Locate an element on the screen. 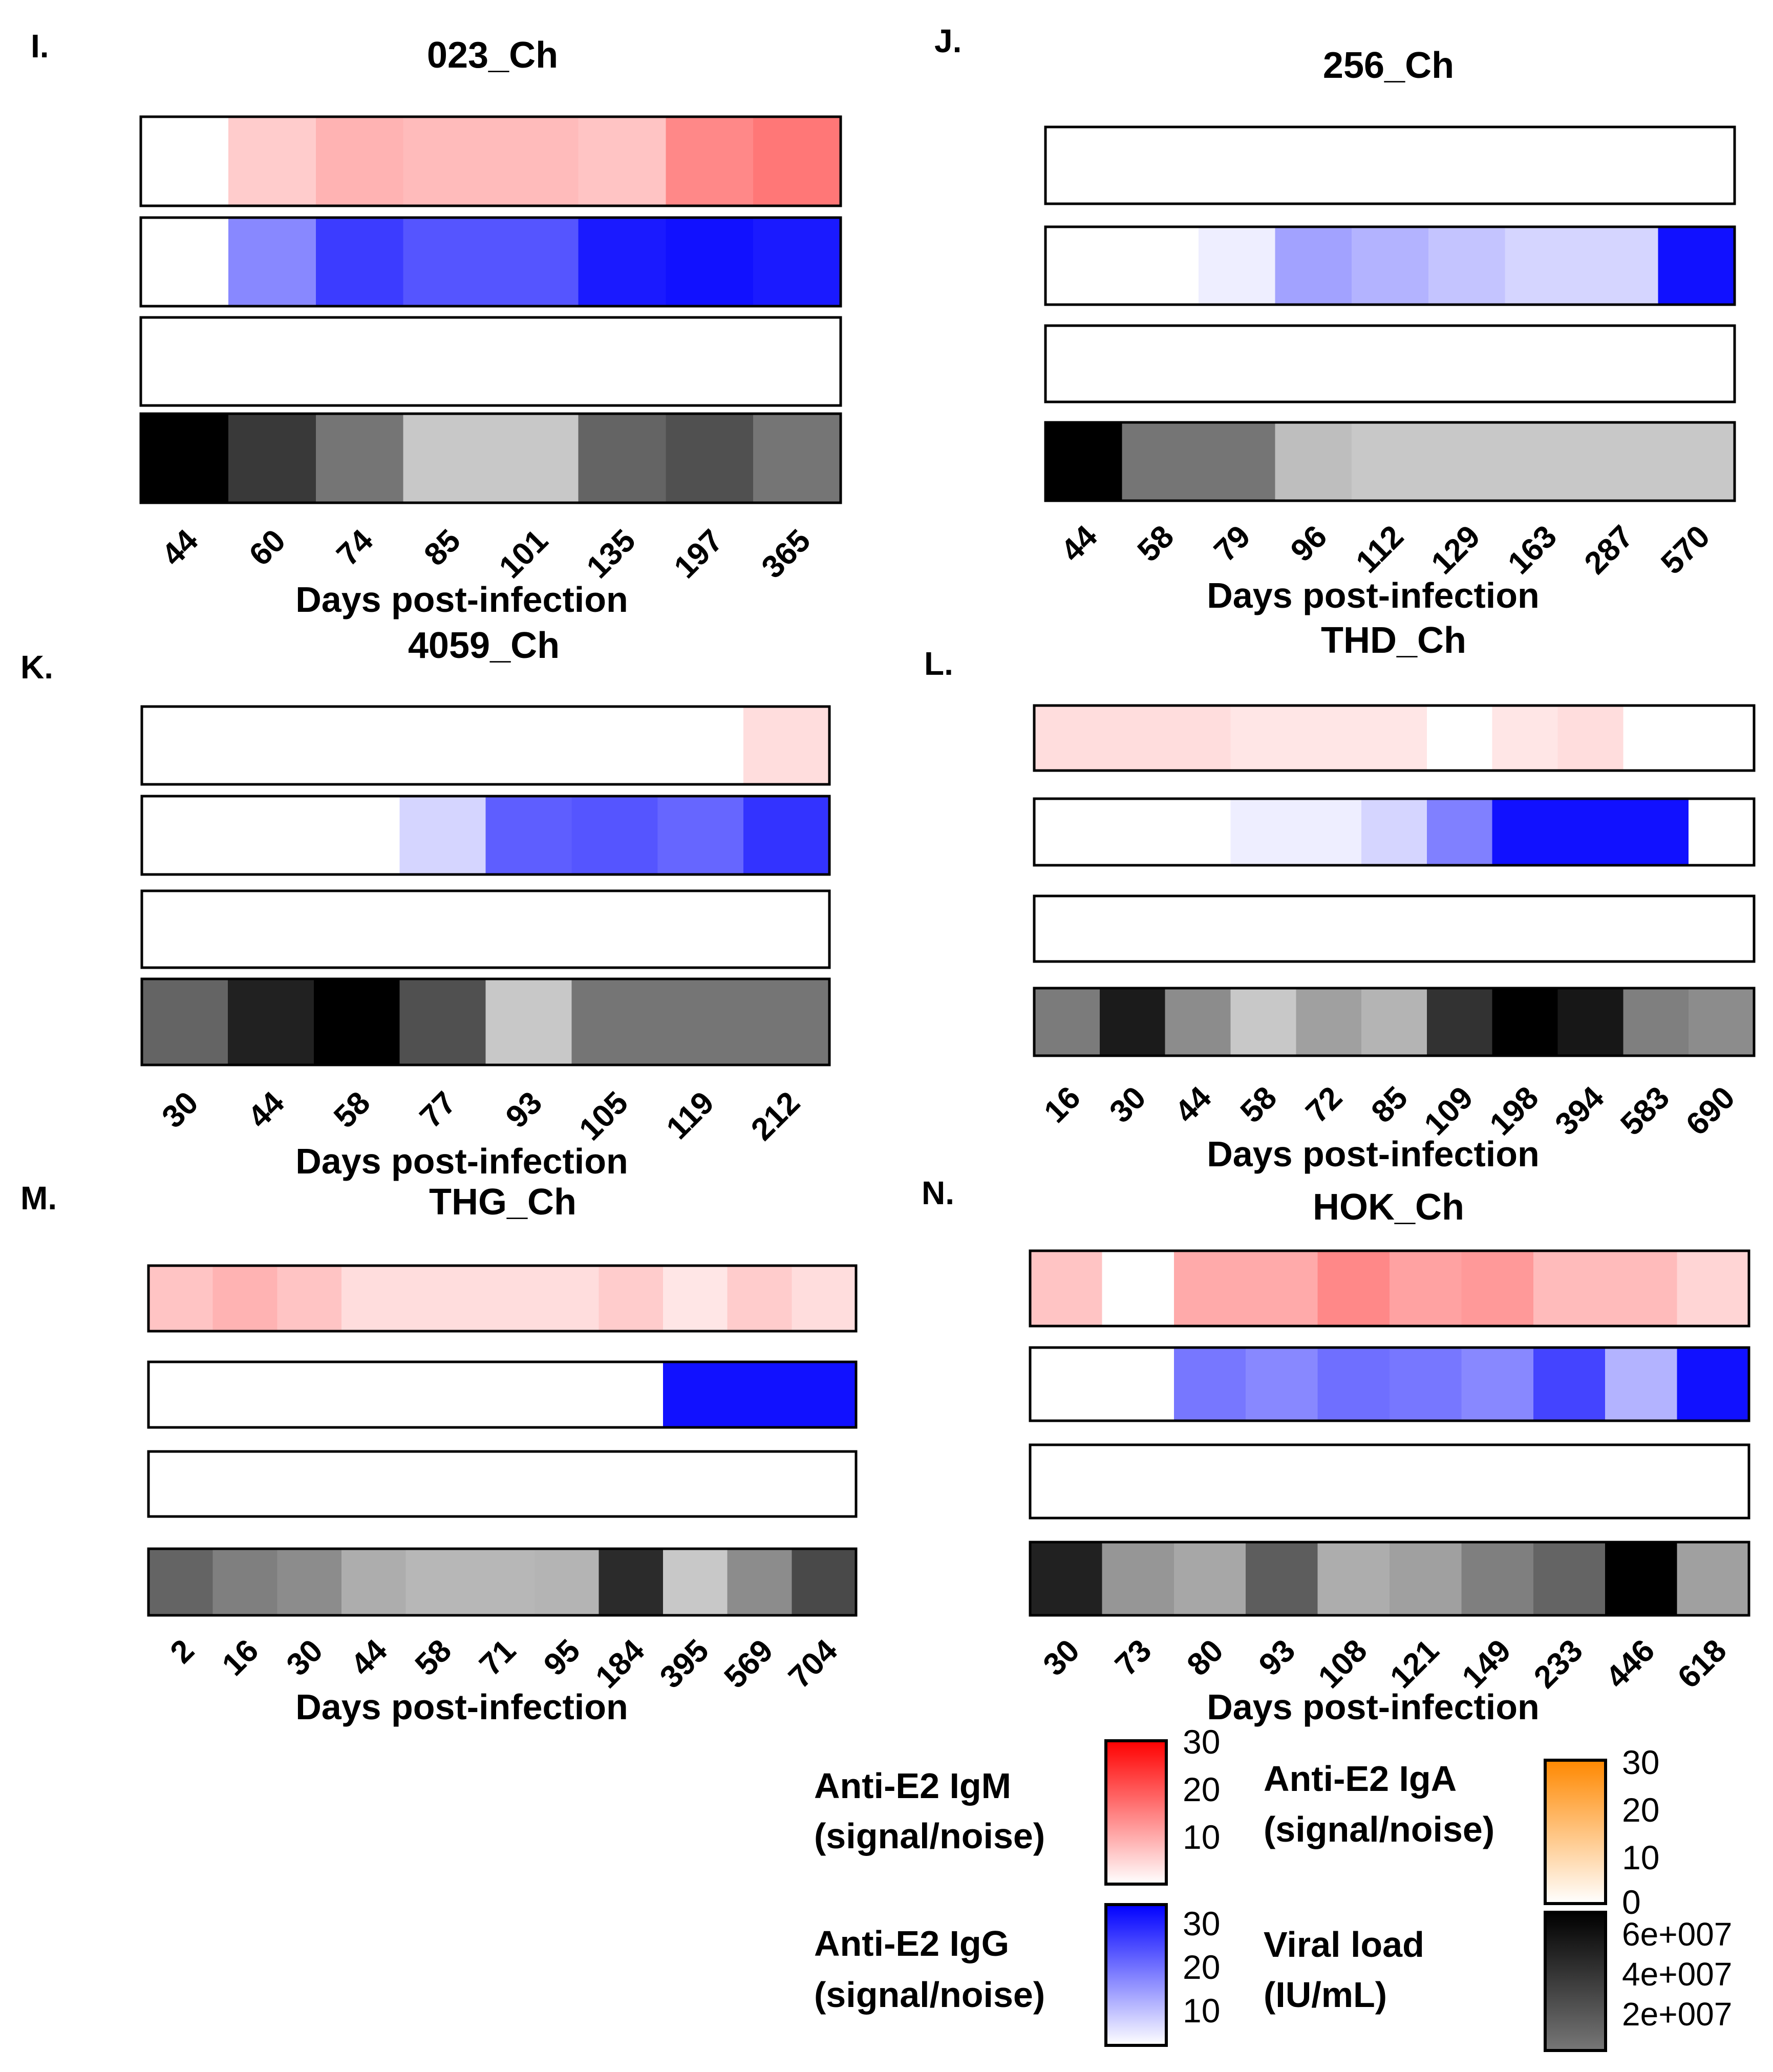  panel-letter: K. is located at coordinates (36, 667).